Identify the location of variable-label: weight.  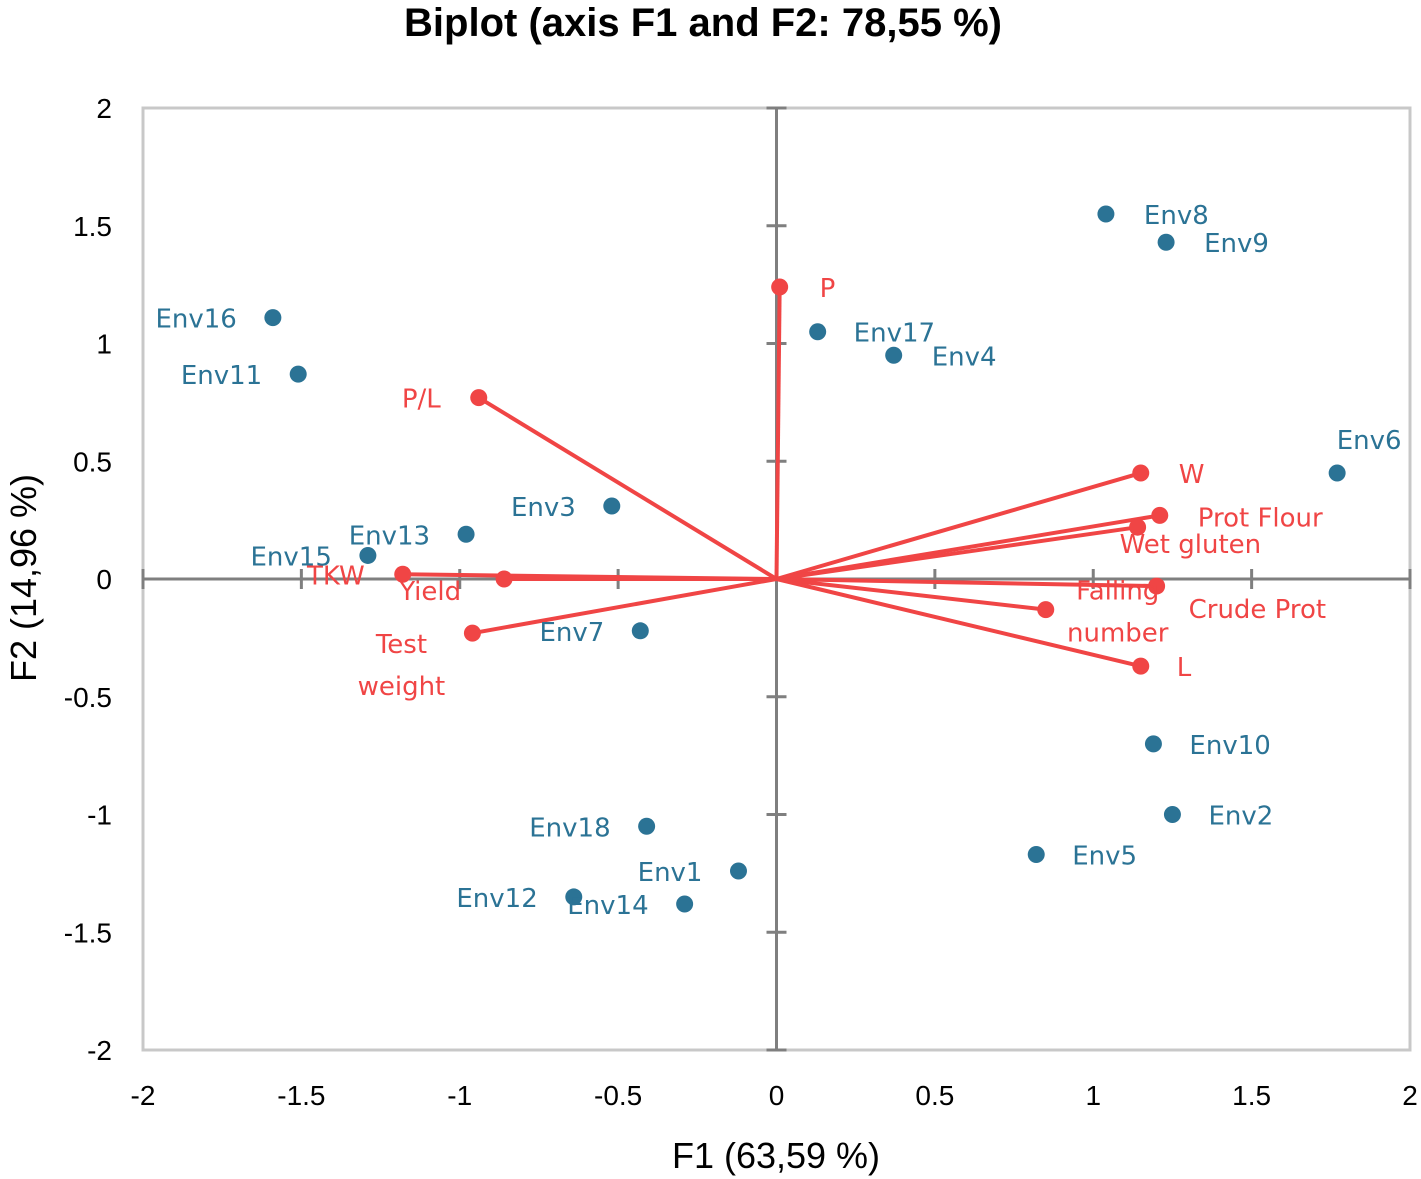
(402, 687).